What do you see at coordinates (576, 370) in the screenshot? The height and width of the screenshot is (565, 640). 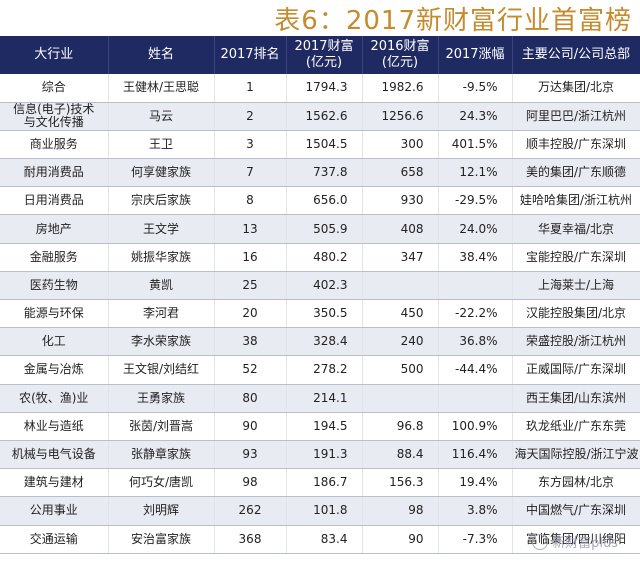 I see `cell-company: 正威国际/广东深圳` at bounding box center [576, 370].